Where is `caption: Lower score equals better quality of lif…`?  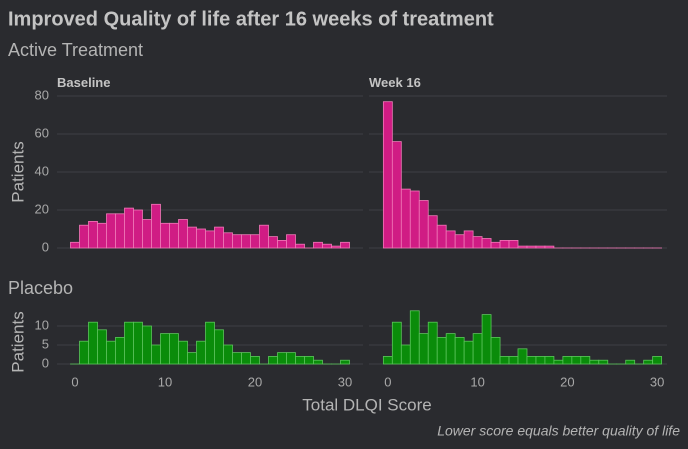 caption: Lower score equals better quality of lif… is located at coordinates (558, 431).